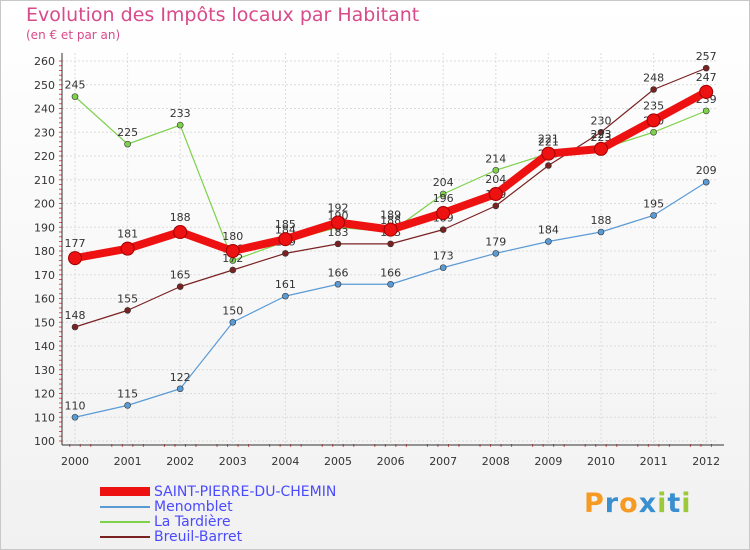 Image resolution: width=750 pixels, height=550 pixels. What do you see at coordinates (232, 310) in the screenshot?
I see `data-label: 150` at bounding box center [232, 310].